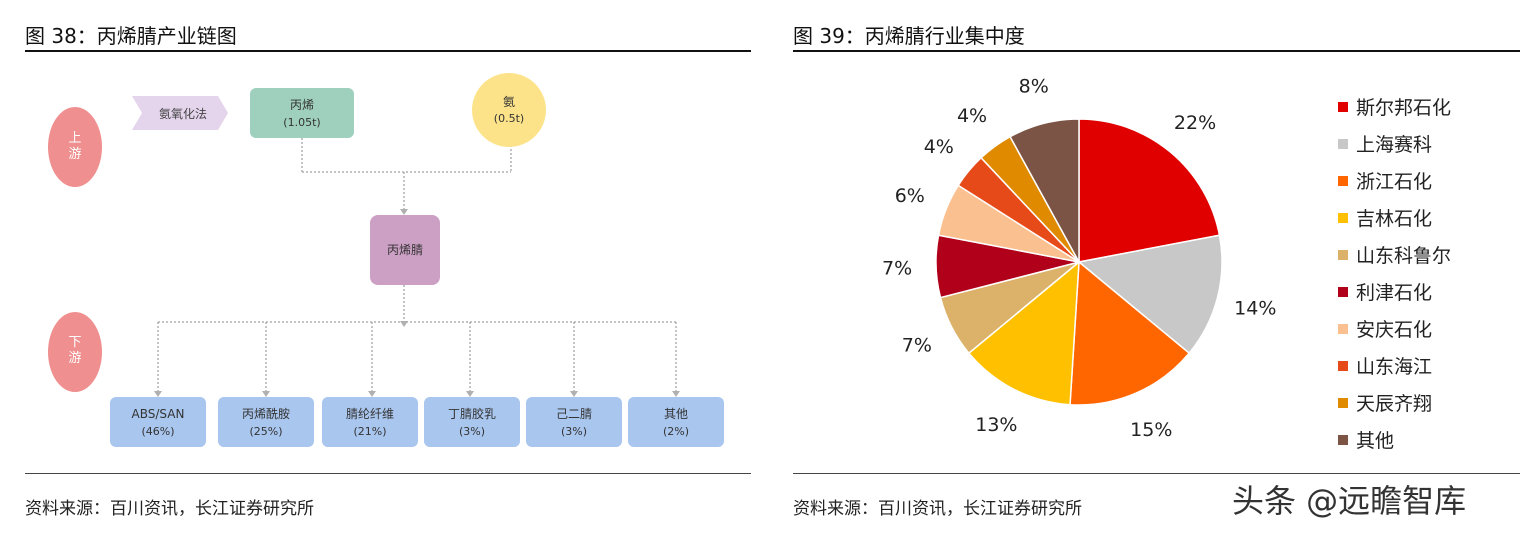 This screenshot has width=1530, height=533. What do you see at coordinates (917, 346) in the screenshot?
I see `pie-data-label-4: 7%` at bounding box center [917, 346].